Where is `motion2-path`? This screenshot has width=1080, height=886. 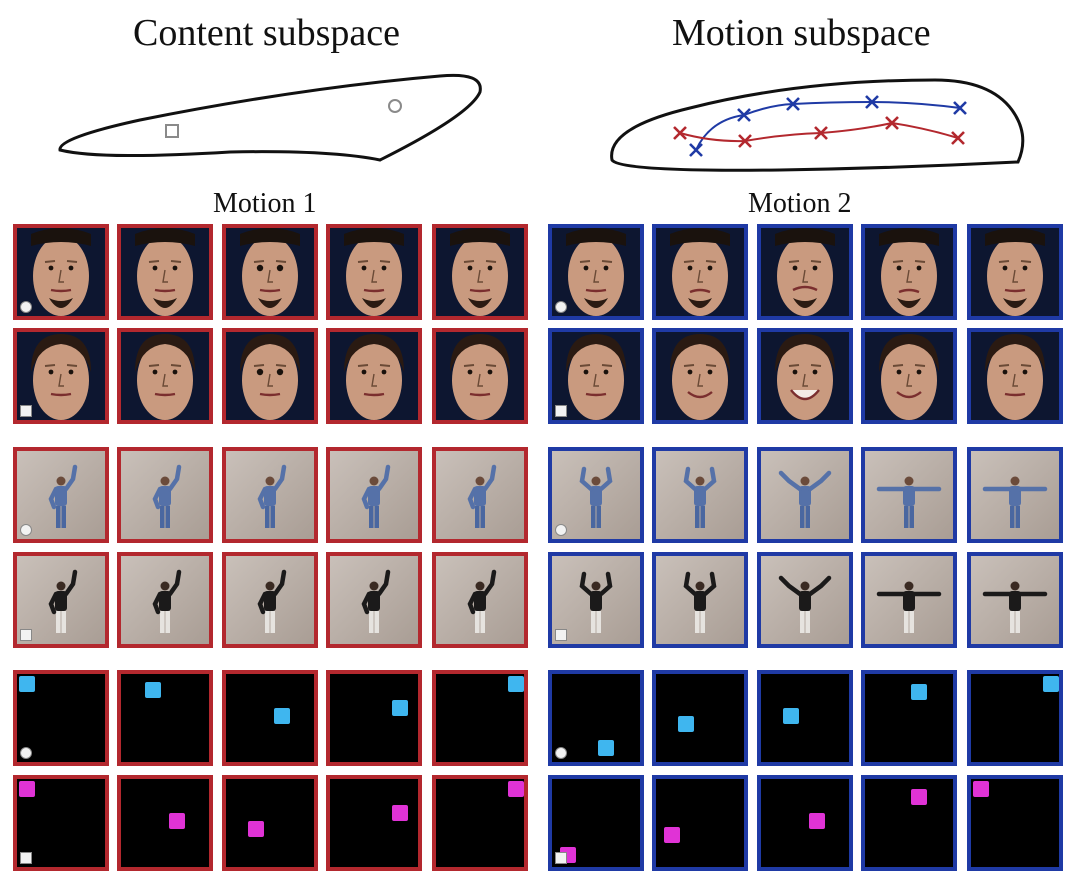
motion2-path is located at coordinates (828, 125).